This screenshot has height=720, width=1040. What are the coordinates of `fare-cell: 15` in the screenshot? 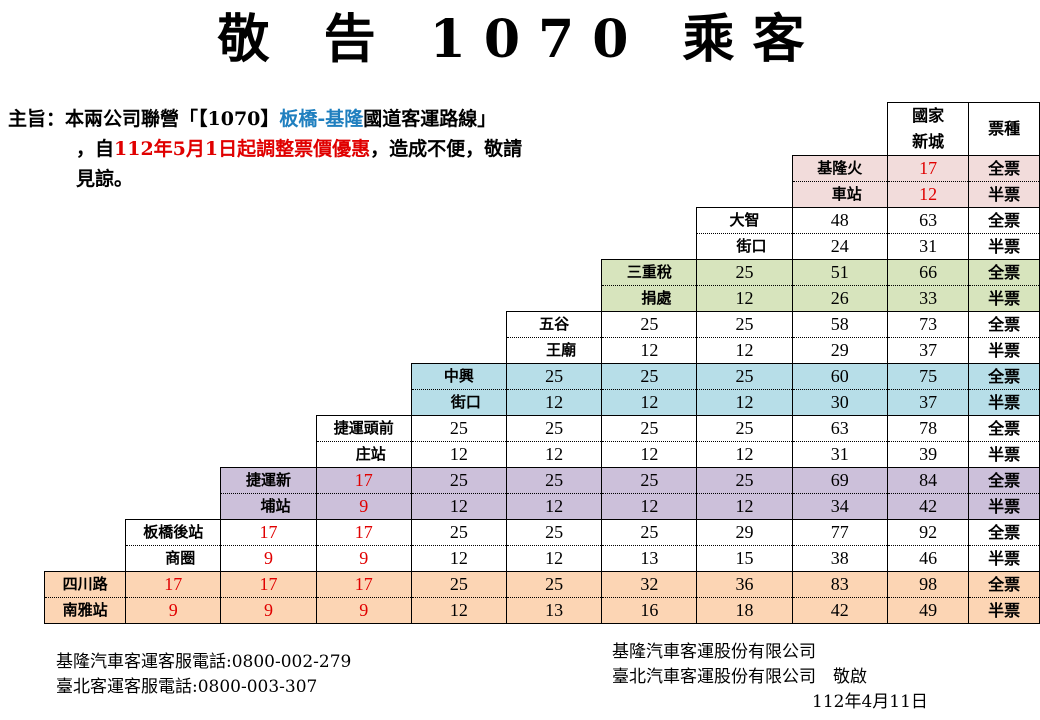 It's located at (744, 558).